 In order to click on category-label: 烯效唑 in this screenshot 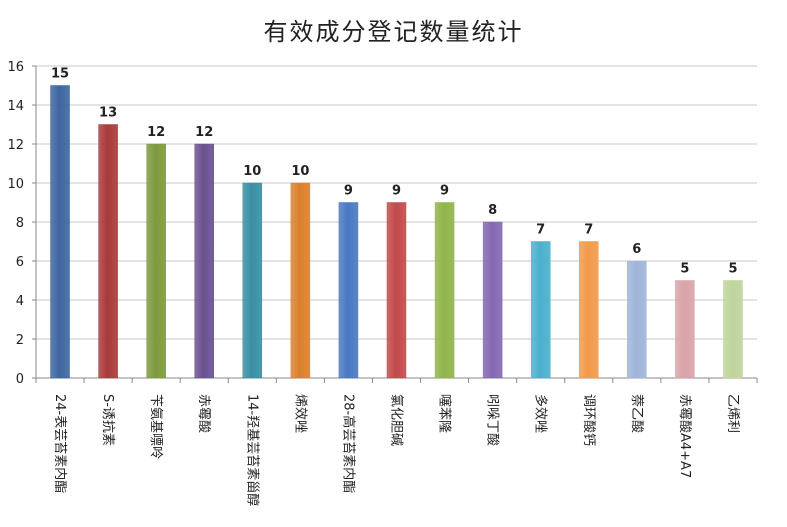, I will do `click(300, 413)`.